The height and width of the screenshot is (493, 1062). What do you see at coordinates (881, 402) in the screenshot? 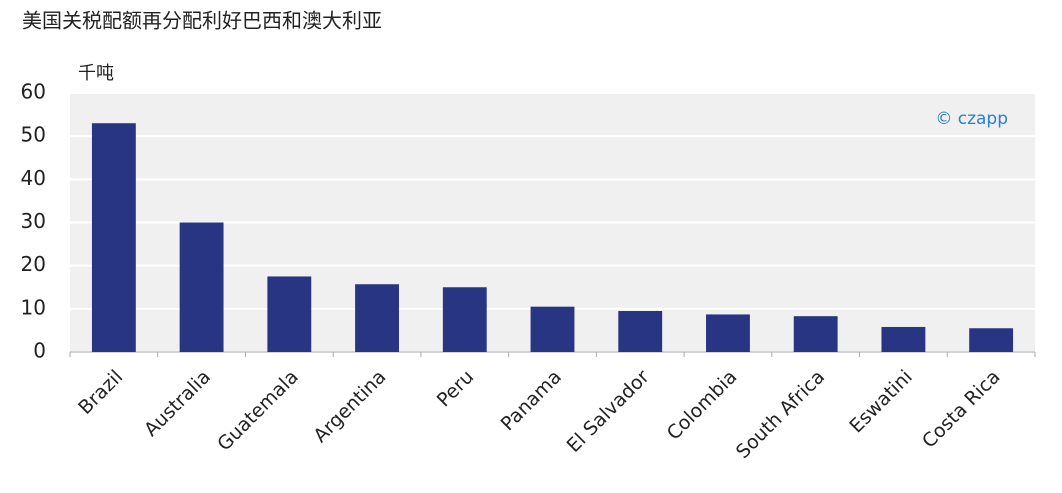
I see `x-tick-label: Eswatini` at bounding box center [881, 402].